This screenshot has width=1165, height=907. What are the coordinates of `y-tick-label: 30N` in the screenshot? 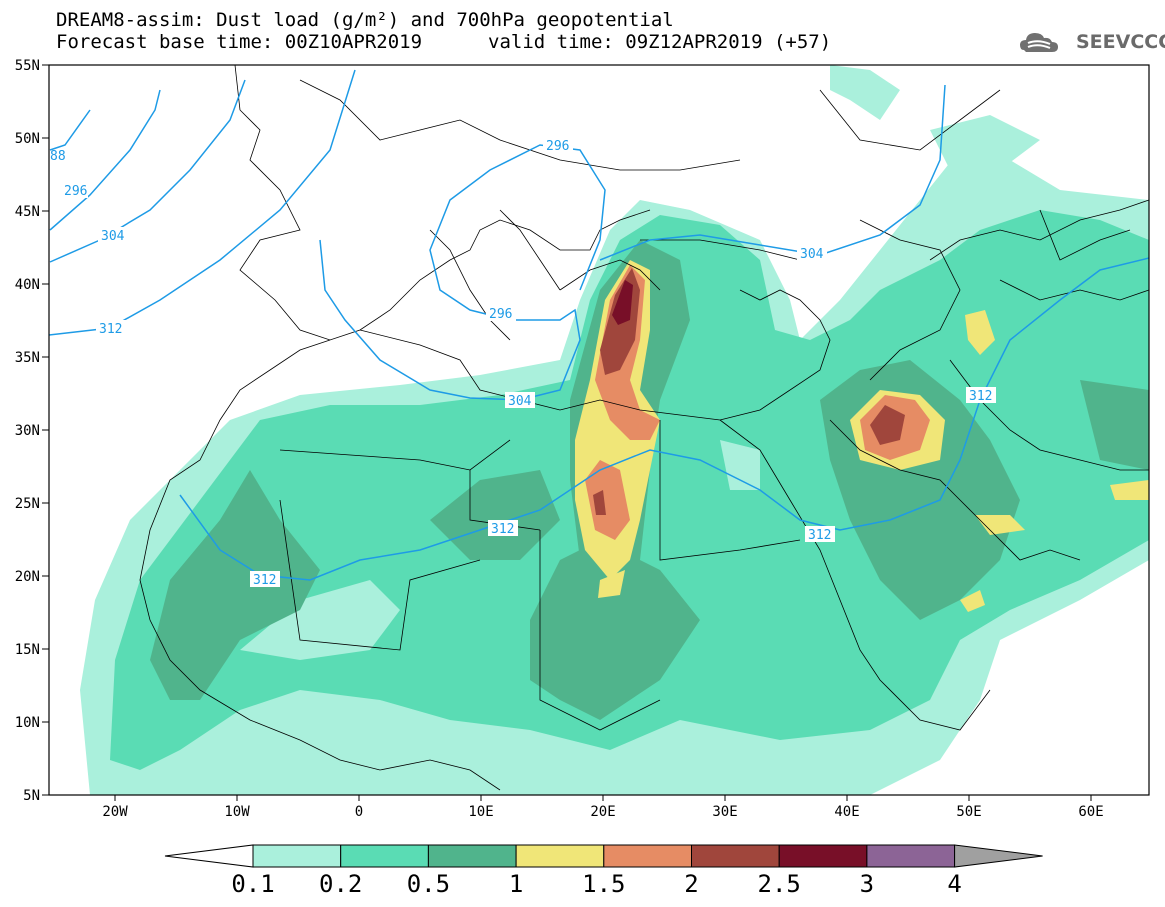 It's located at (27, 431).